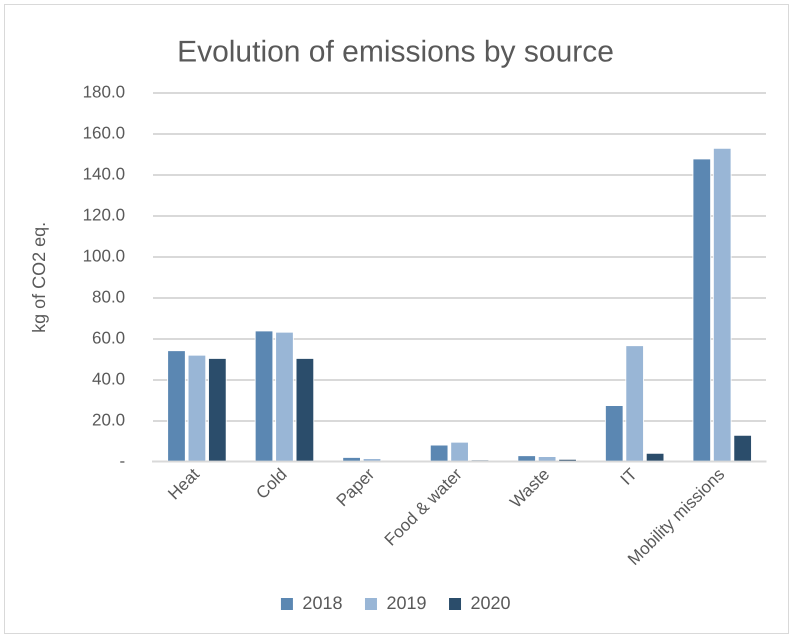  What do you see at coordinates (104, 215) in the screenshot?
I see `y-tick-label: 120.0` at bounding box center [104, 215].